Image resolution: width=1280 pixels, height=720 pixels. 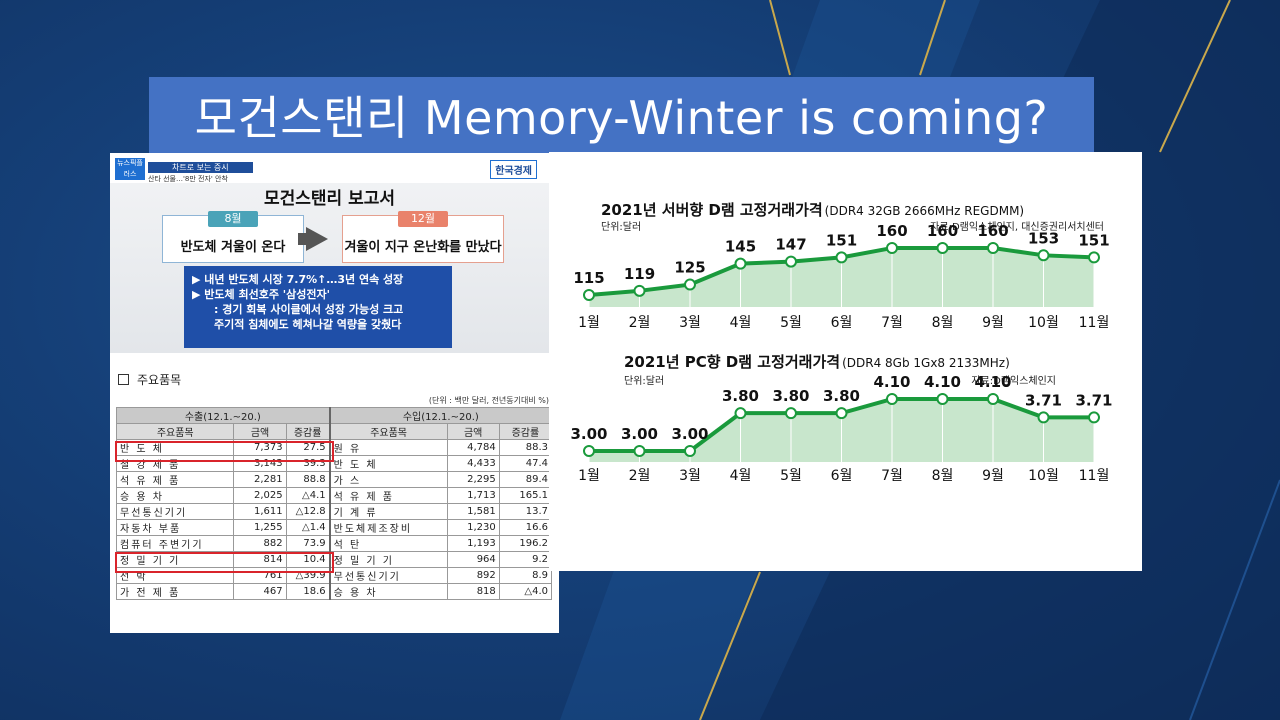 What do you see at coordinates (188, 179) in the screenshot?
I see `news-subhead: 산타 선물…'8만 전자' 안착` at bounding box center [188, 179].